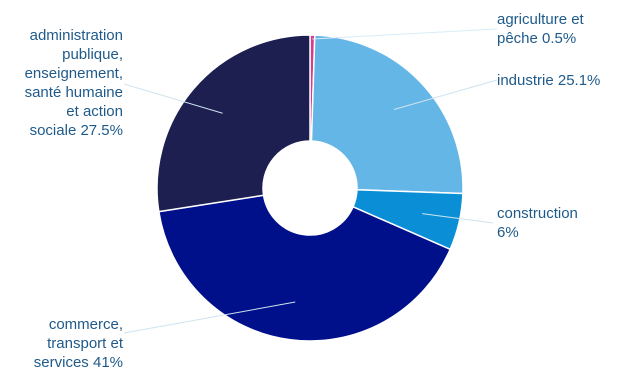  Describe the element at coordinates (173, 98) in the screenshot. I see `leader-line-administration` at that location.